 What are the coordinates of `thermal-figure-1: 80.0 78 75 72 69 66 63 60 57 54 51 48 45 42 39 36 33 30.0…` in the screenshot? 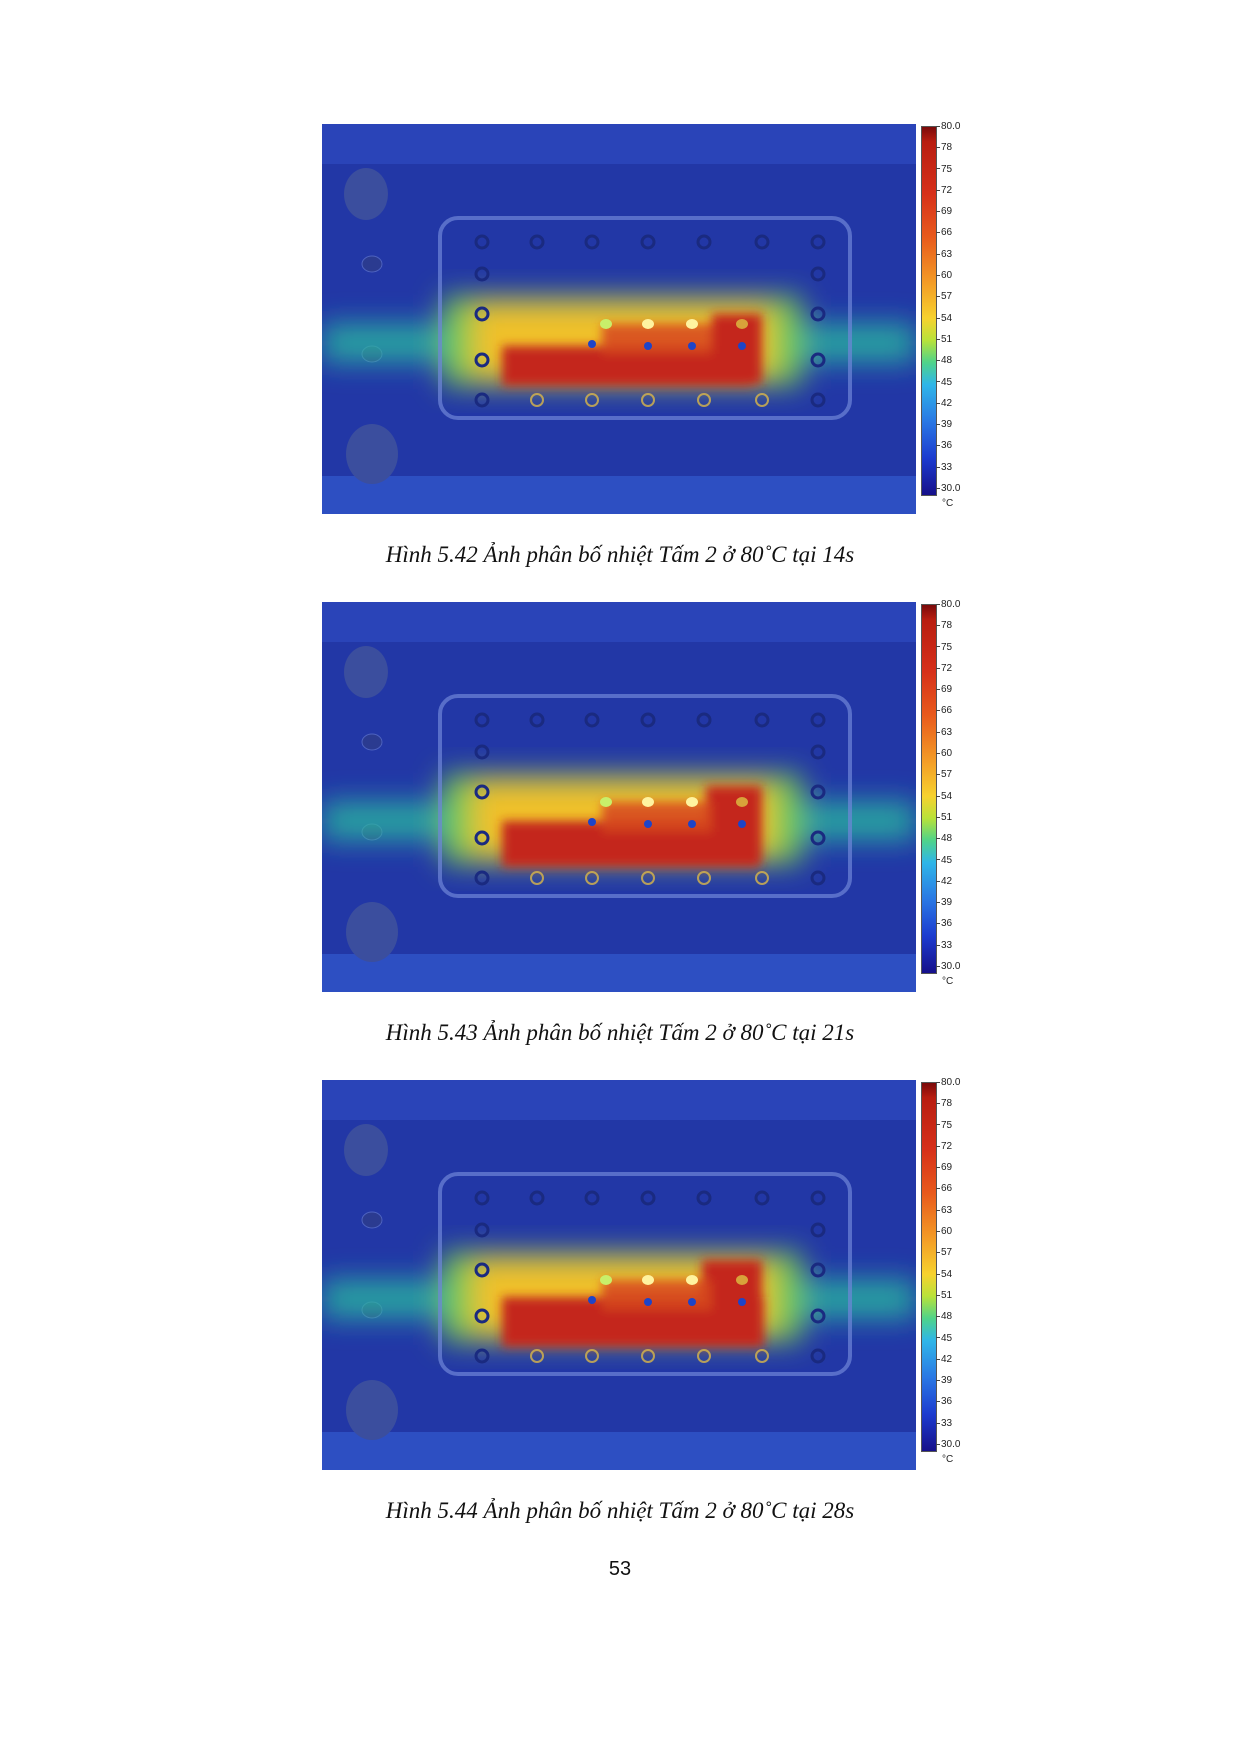 It's located at (647, 318).